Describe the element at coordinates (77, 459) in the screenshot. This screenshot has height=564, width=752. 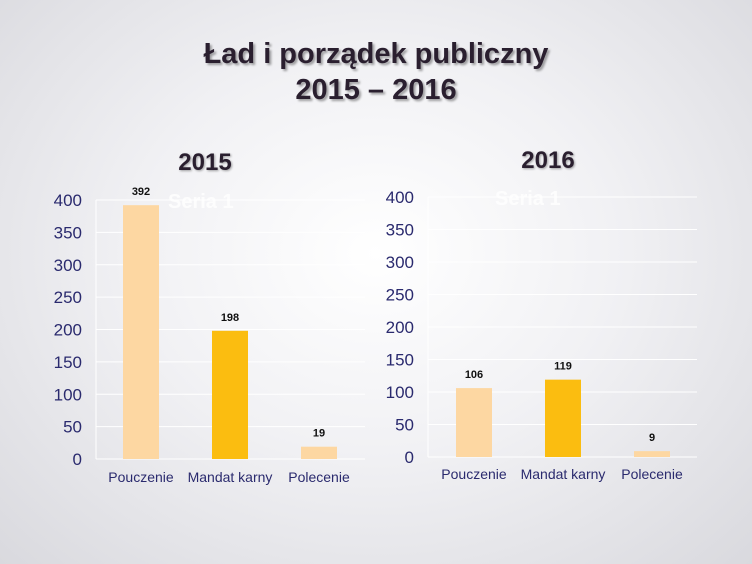
I see `chart-2015-y-tick-label: 0` at that location.